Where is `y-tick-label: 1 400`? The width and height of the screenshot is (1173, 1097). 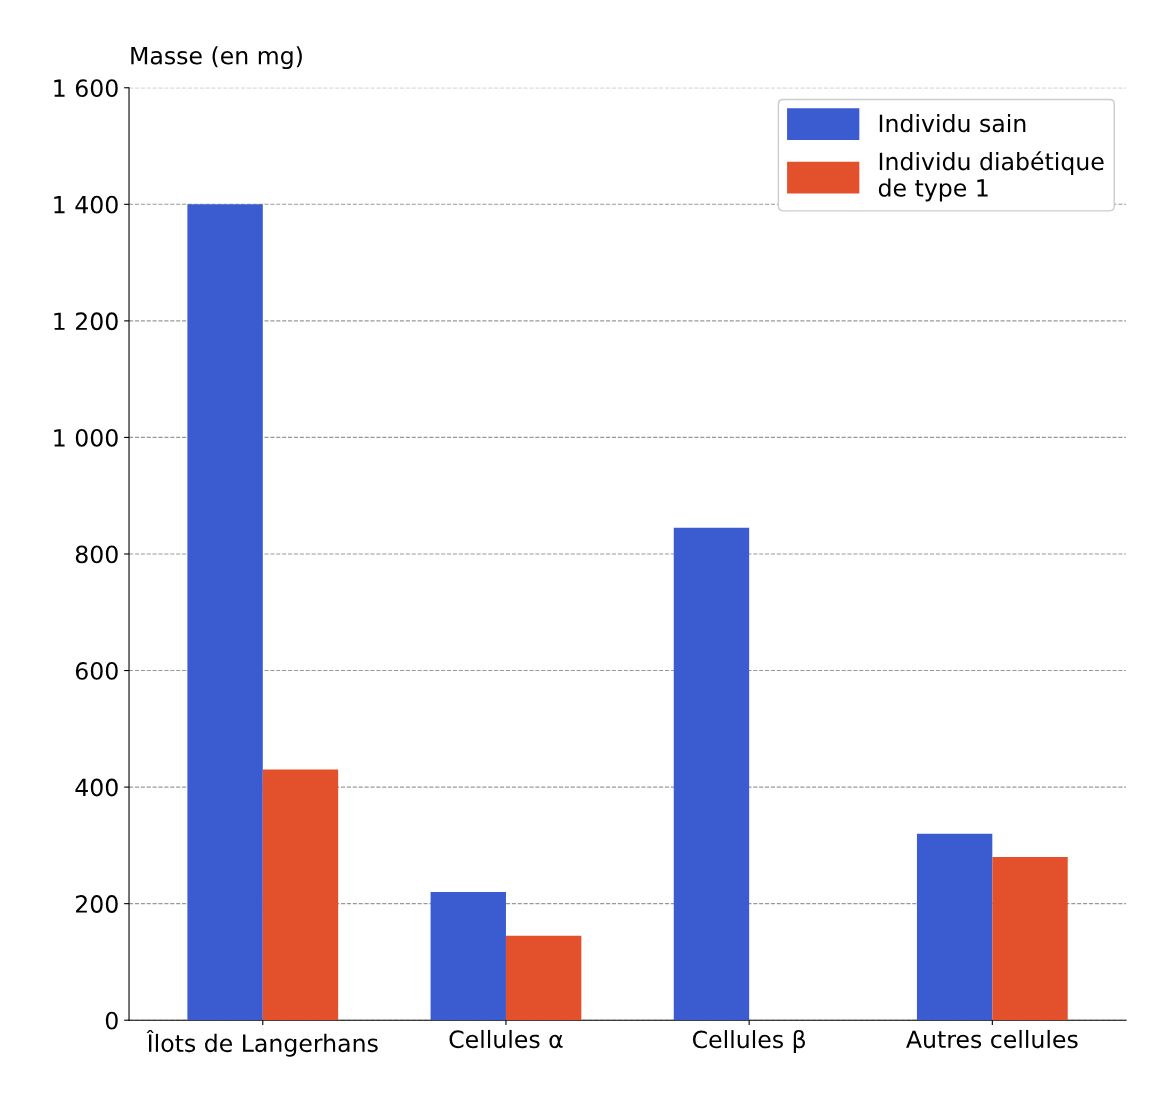 y-tick-label: 1 400 is located at coordinates (86, 204).